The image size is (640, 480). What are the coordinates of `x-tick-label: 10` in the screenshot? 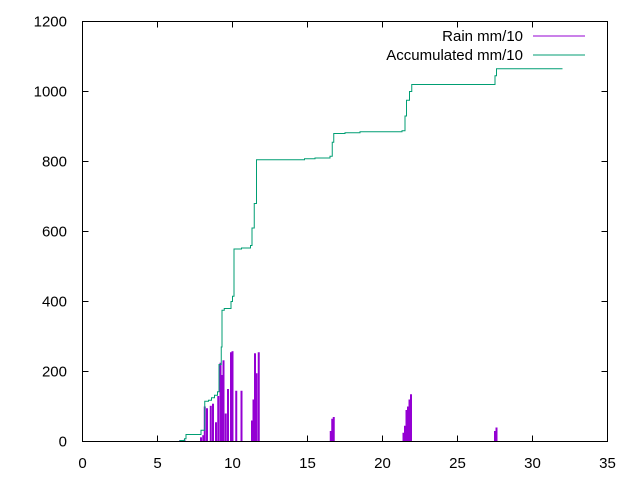 It's located at (232, 463).